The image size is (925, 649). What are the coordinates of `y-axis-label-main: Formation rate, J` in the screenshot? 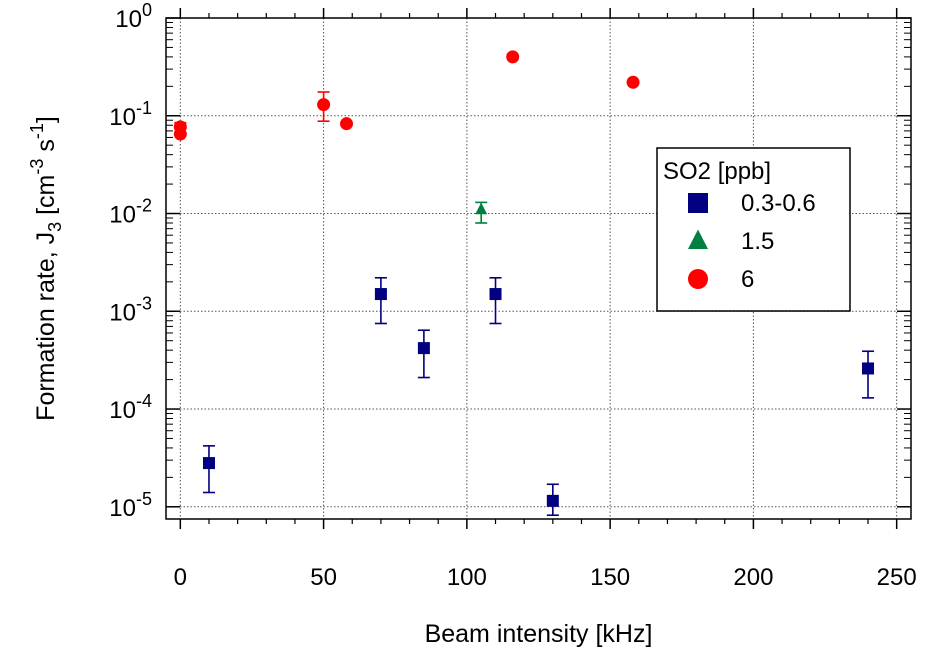 It's located at (46, 326).